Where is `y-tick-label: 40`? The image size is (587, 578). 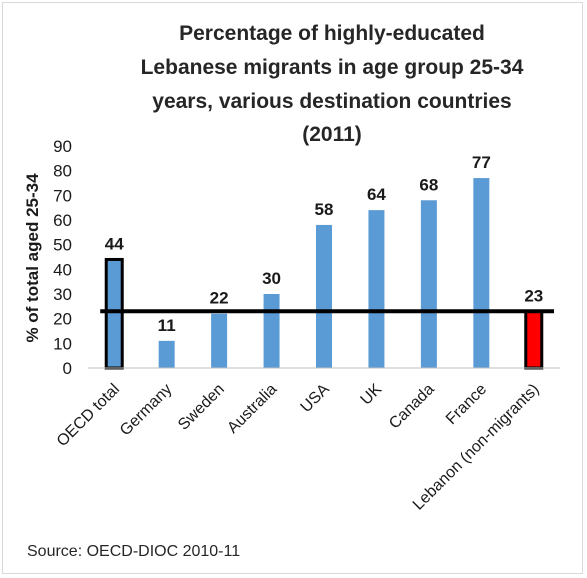 y-tick-label: 40 is located at coordinates (62, 269).